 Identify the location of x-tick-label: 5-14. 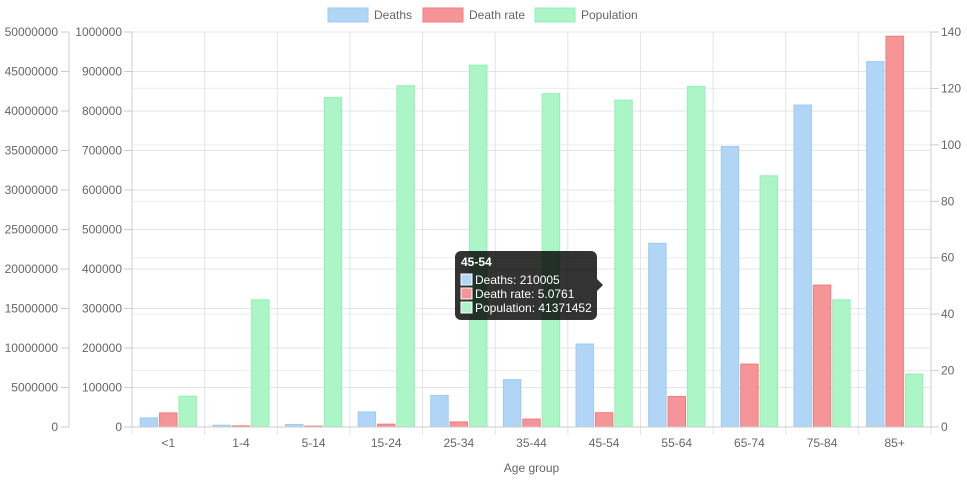
(314, 443).